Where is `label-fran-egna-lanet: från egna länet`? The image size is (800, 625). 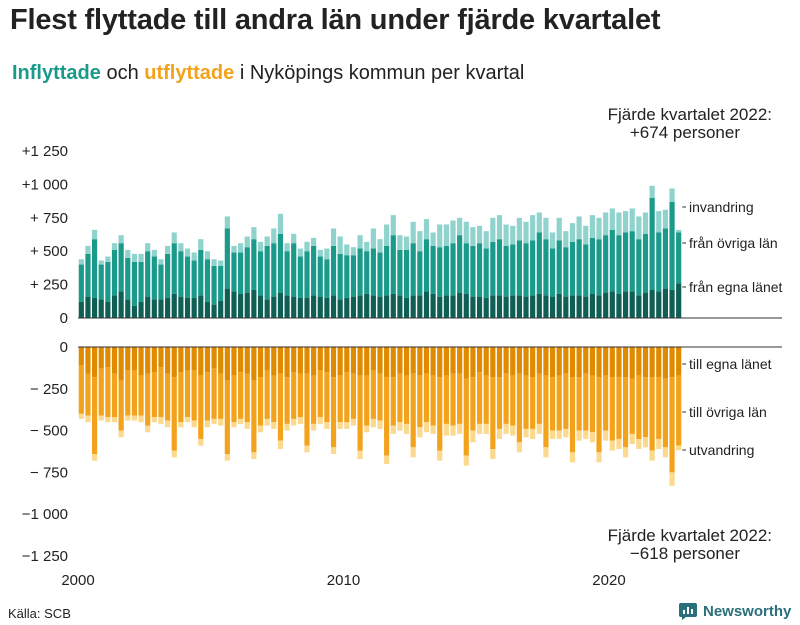 label-fran-egna-lanet: från egna länet is located at coordinates (736, 287).